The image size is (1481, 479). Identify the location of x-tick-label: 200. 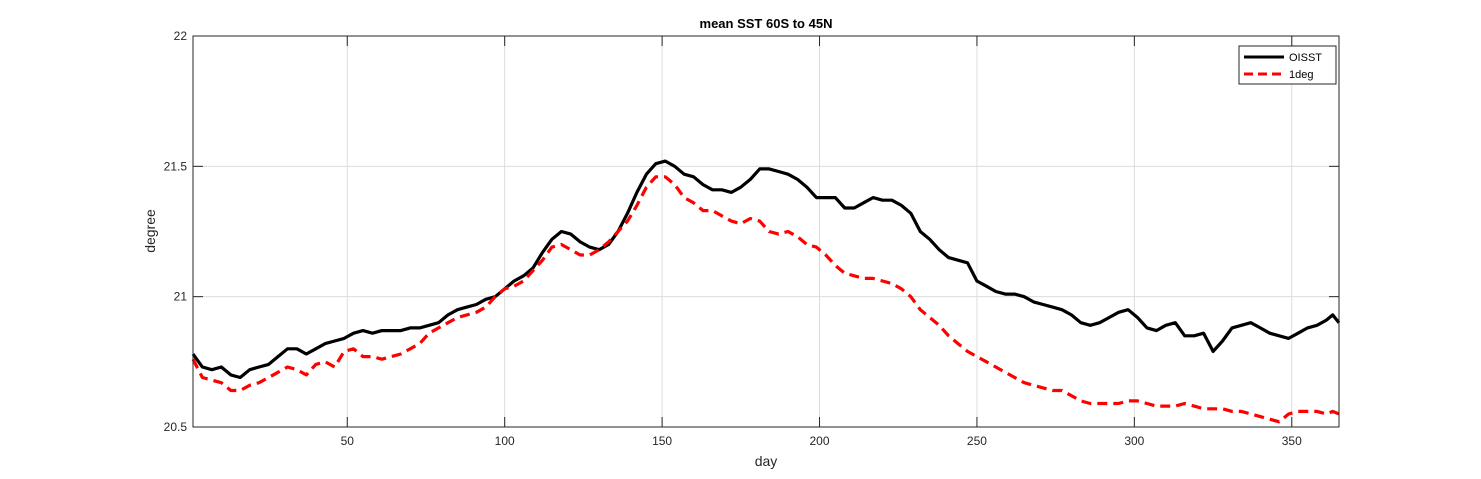
(820, 441).